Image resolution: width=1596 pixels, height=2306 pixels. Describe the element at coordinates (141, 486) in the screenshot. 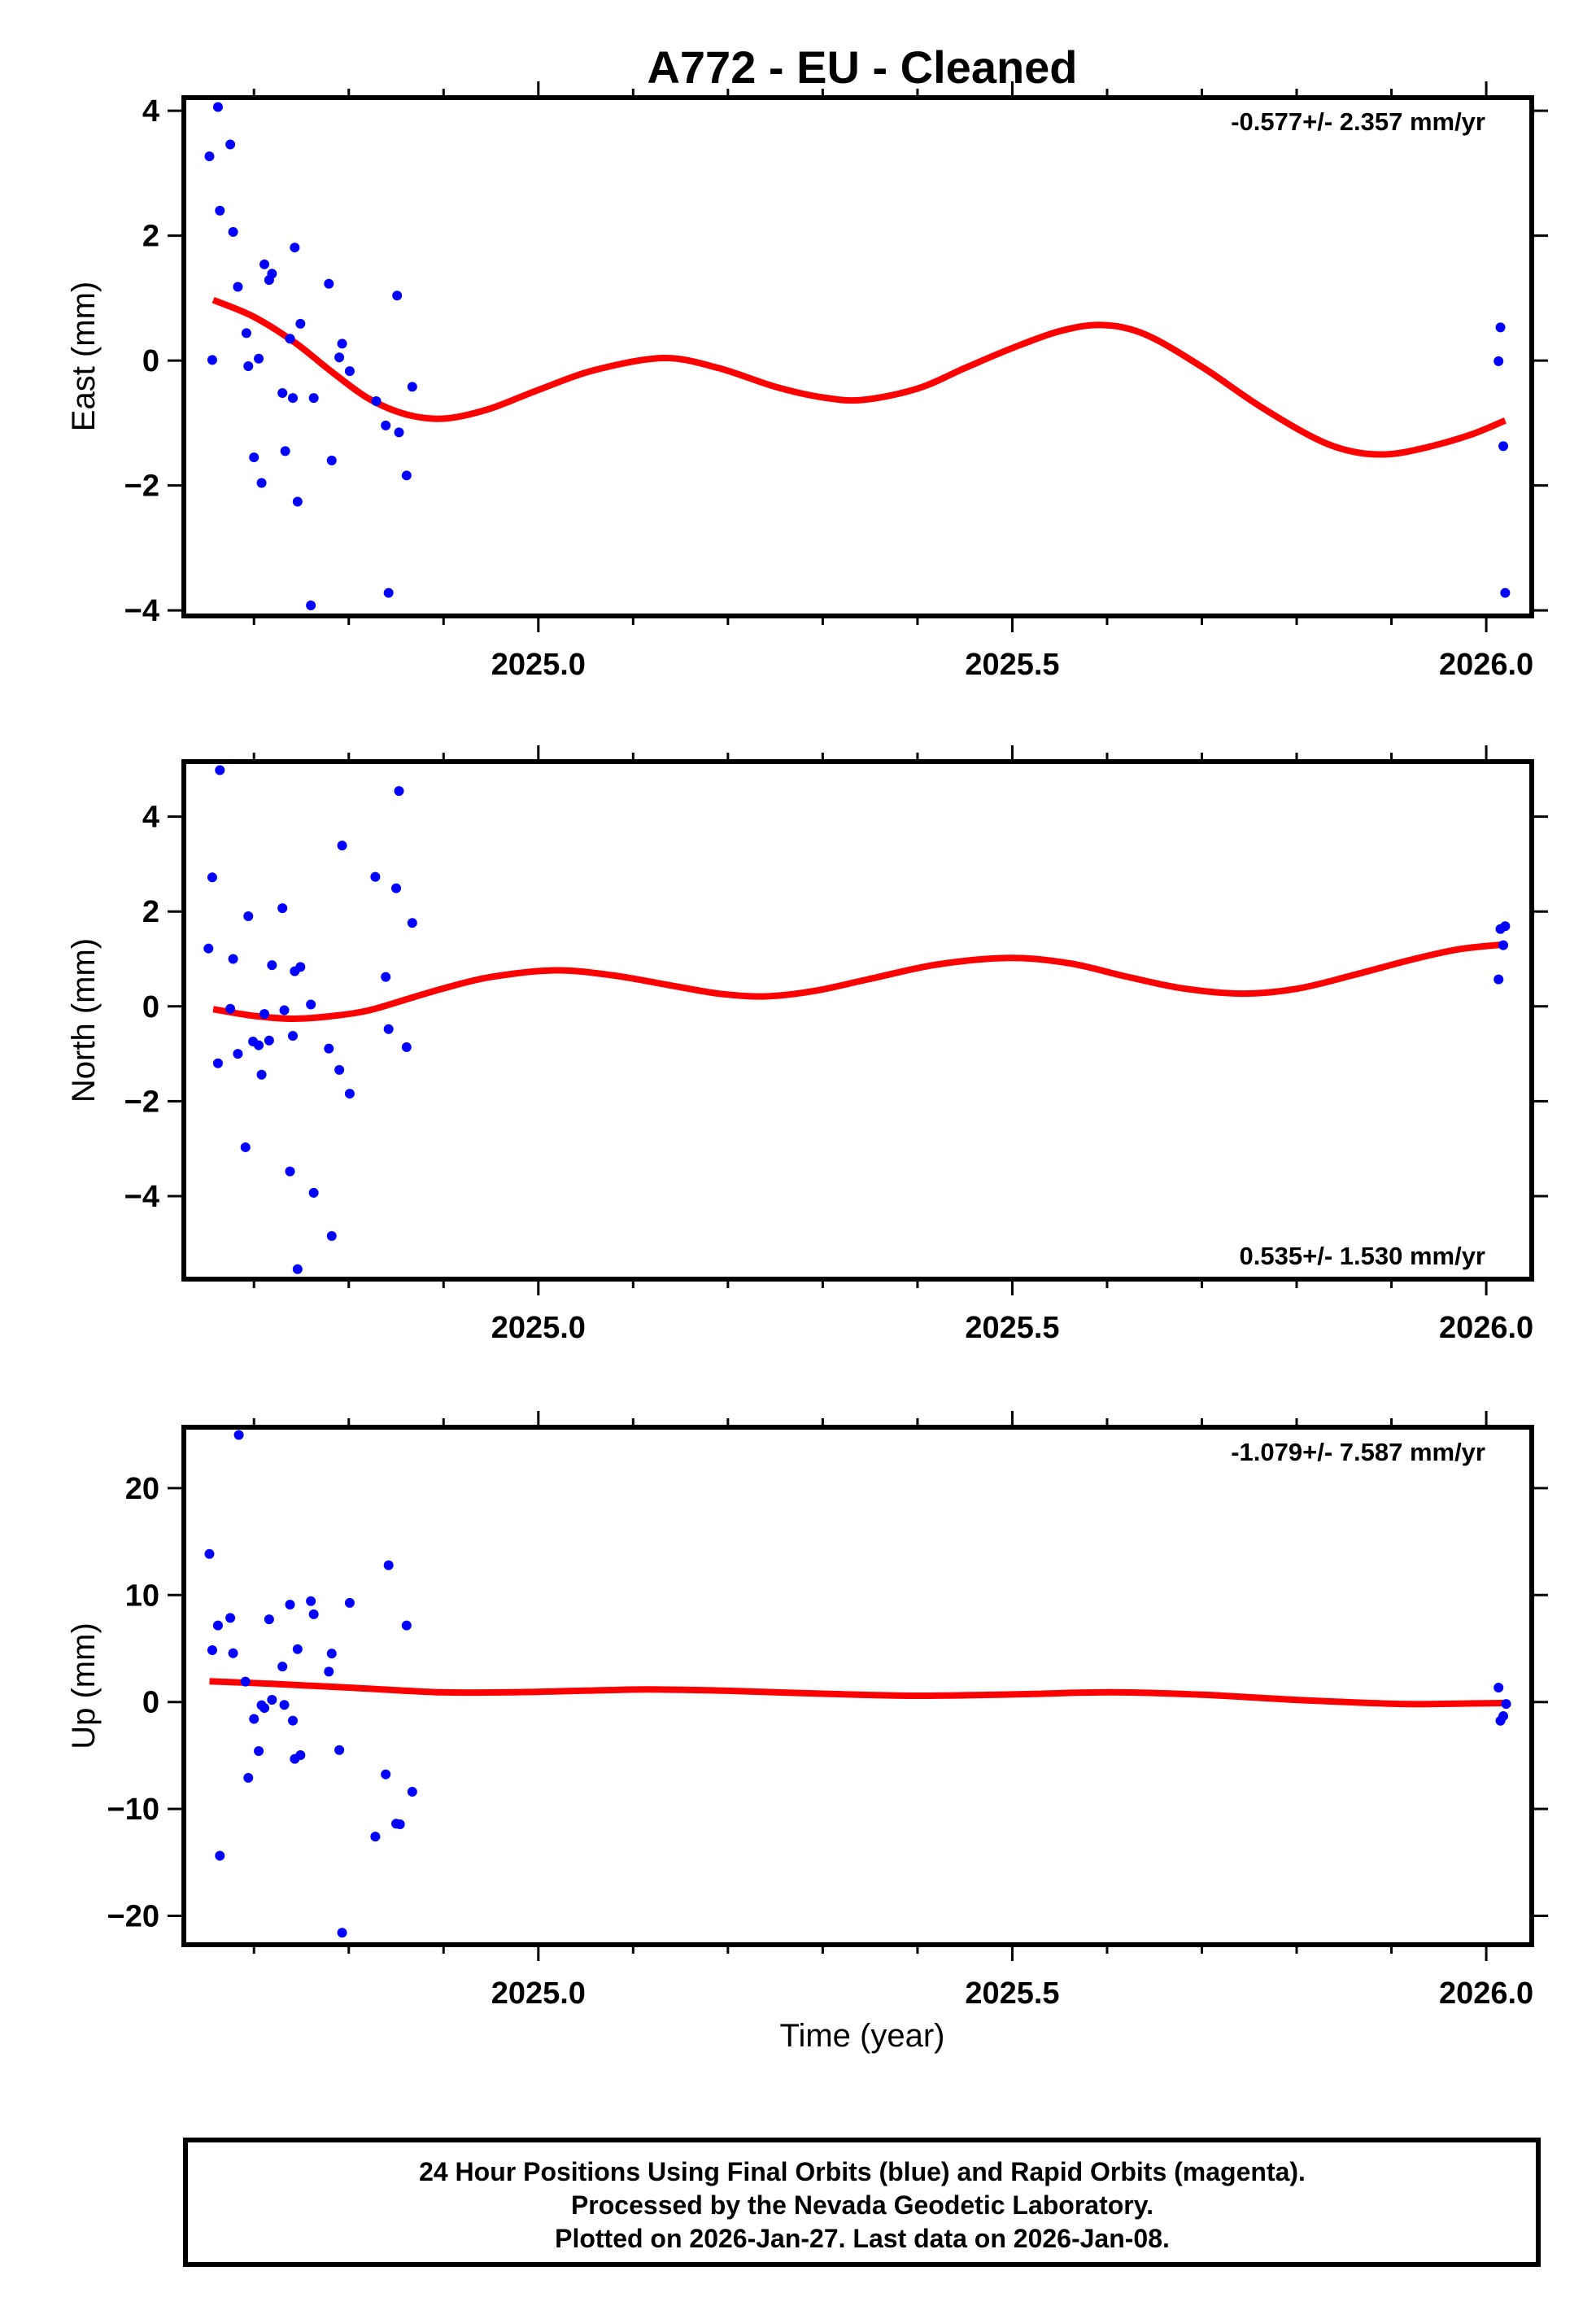

I see `y-tick-label: −2` at that location.